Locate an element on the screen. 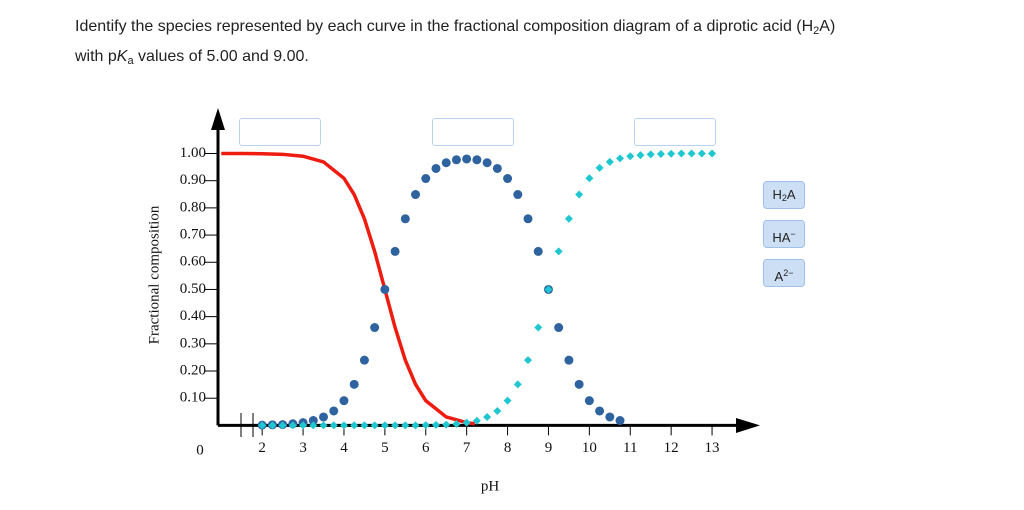 This screenshot has width=1024, height=510. x-tick-label: 2 is located at coordinates (262, 448).